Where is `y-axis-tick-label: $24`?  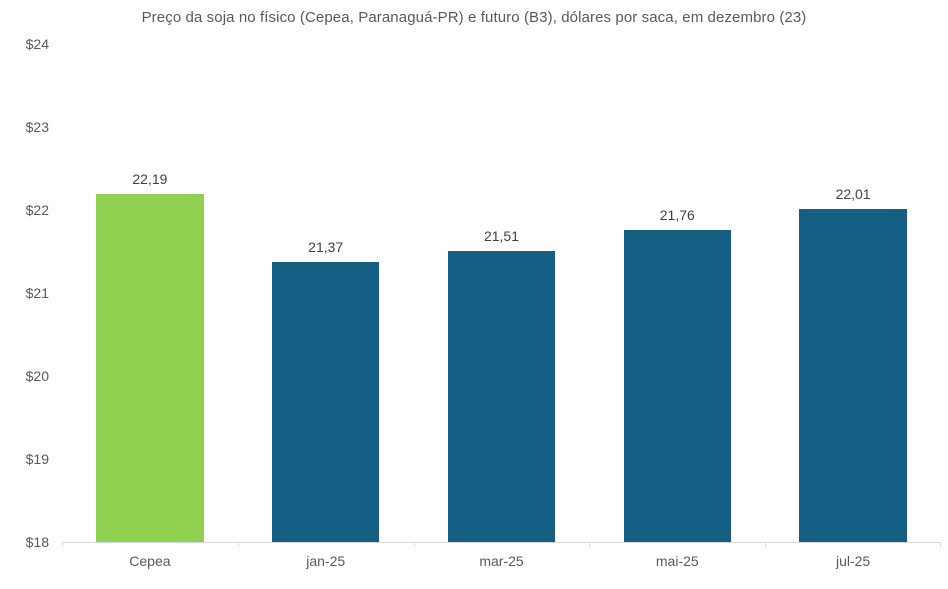
y-axis-tick-label: $24 is located at coordinates (37, 44).